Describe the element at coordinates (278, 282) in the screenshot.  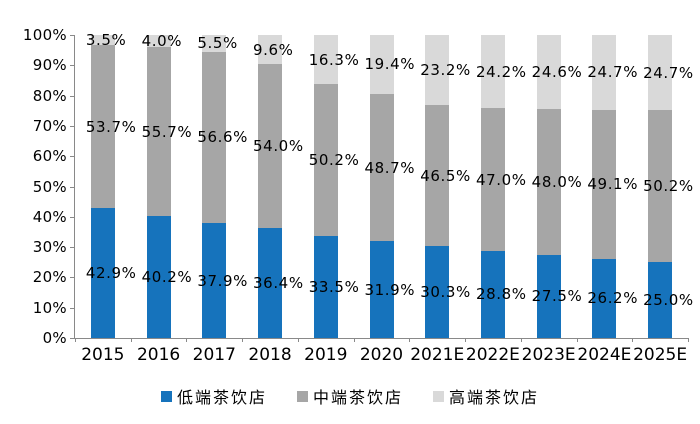
I see `value-label-低端茶饮店: 36.4%` at that location.